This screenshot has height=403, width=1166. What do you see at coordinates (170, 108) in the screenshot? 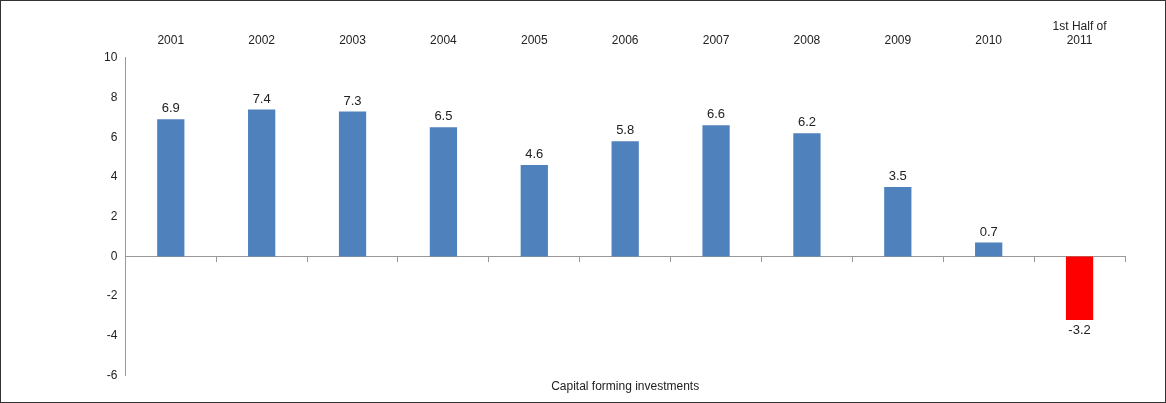
I see `data-label: 6.9` at bounding box center [170, 108].